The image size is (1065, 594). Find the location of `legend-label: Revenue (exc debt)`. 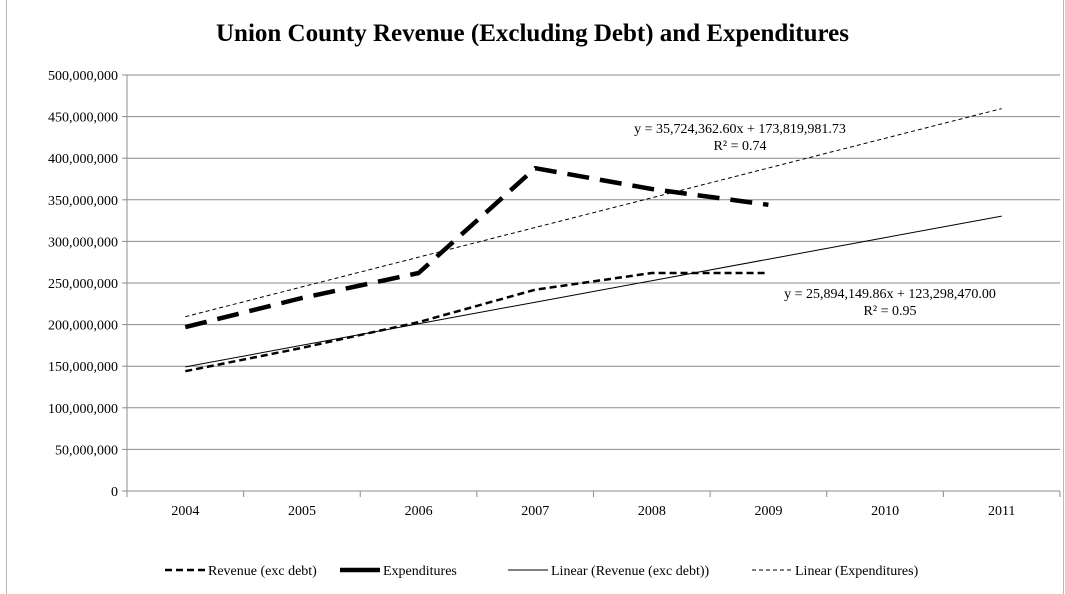

legend-label: Revenue (exc debt) is located at coordinates (262, 571).